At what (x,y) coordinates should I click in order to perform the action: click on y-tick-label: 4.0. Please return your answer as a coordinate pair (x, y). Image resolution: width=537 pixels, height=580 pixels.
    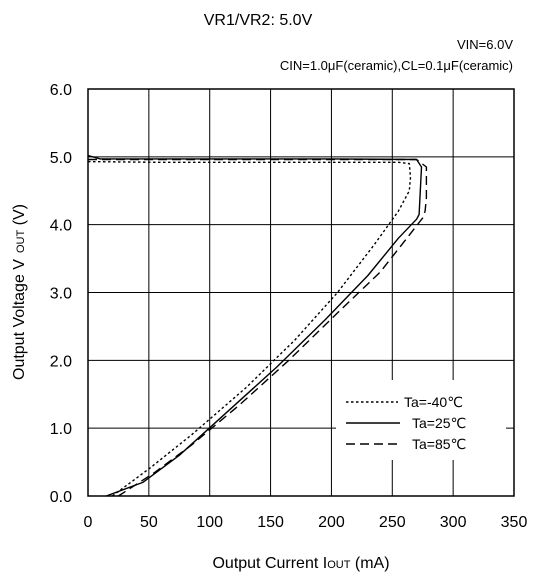
    Looking at the image, I should click on (61, 226).